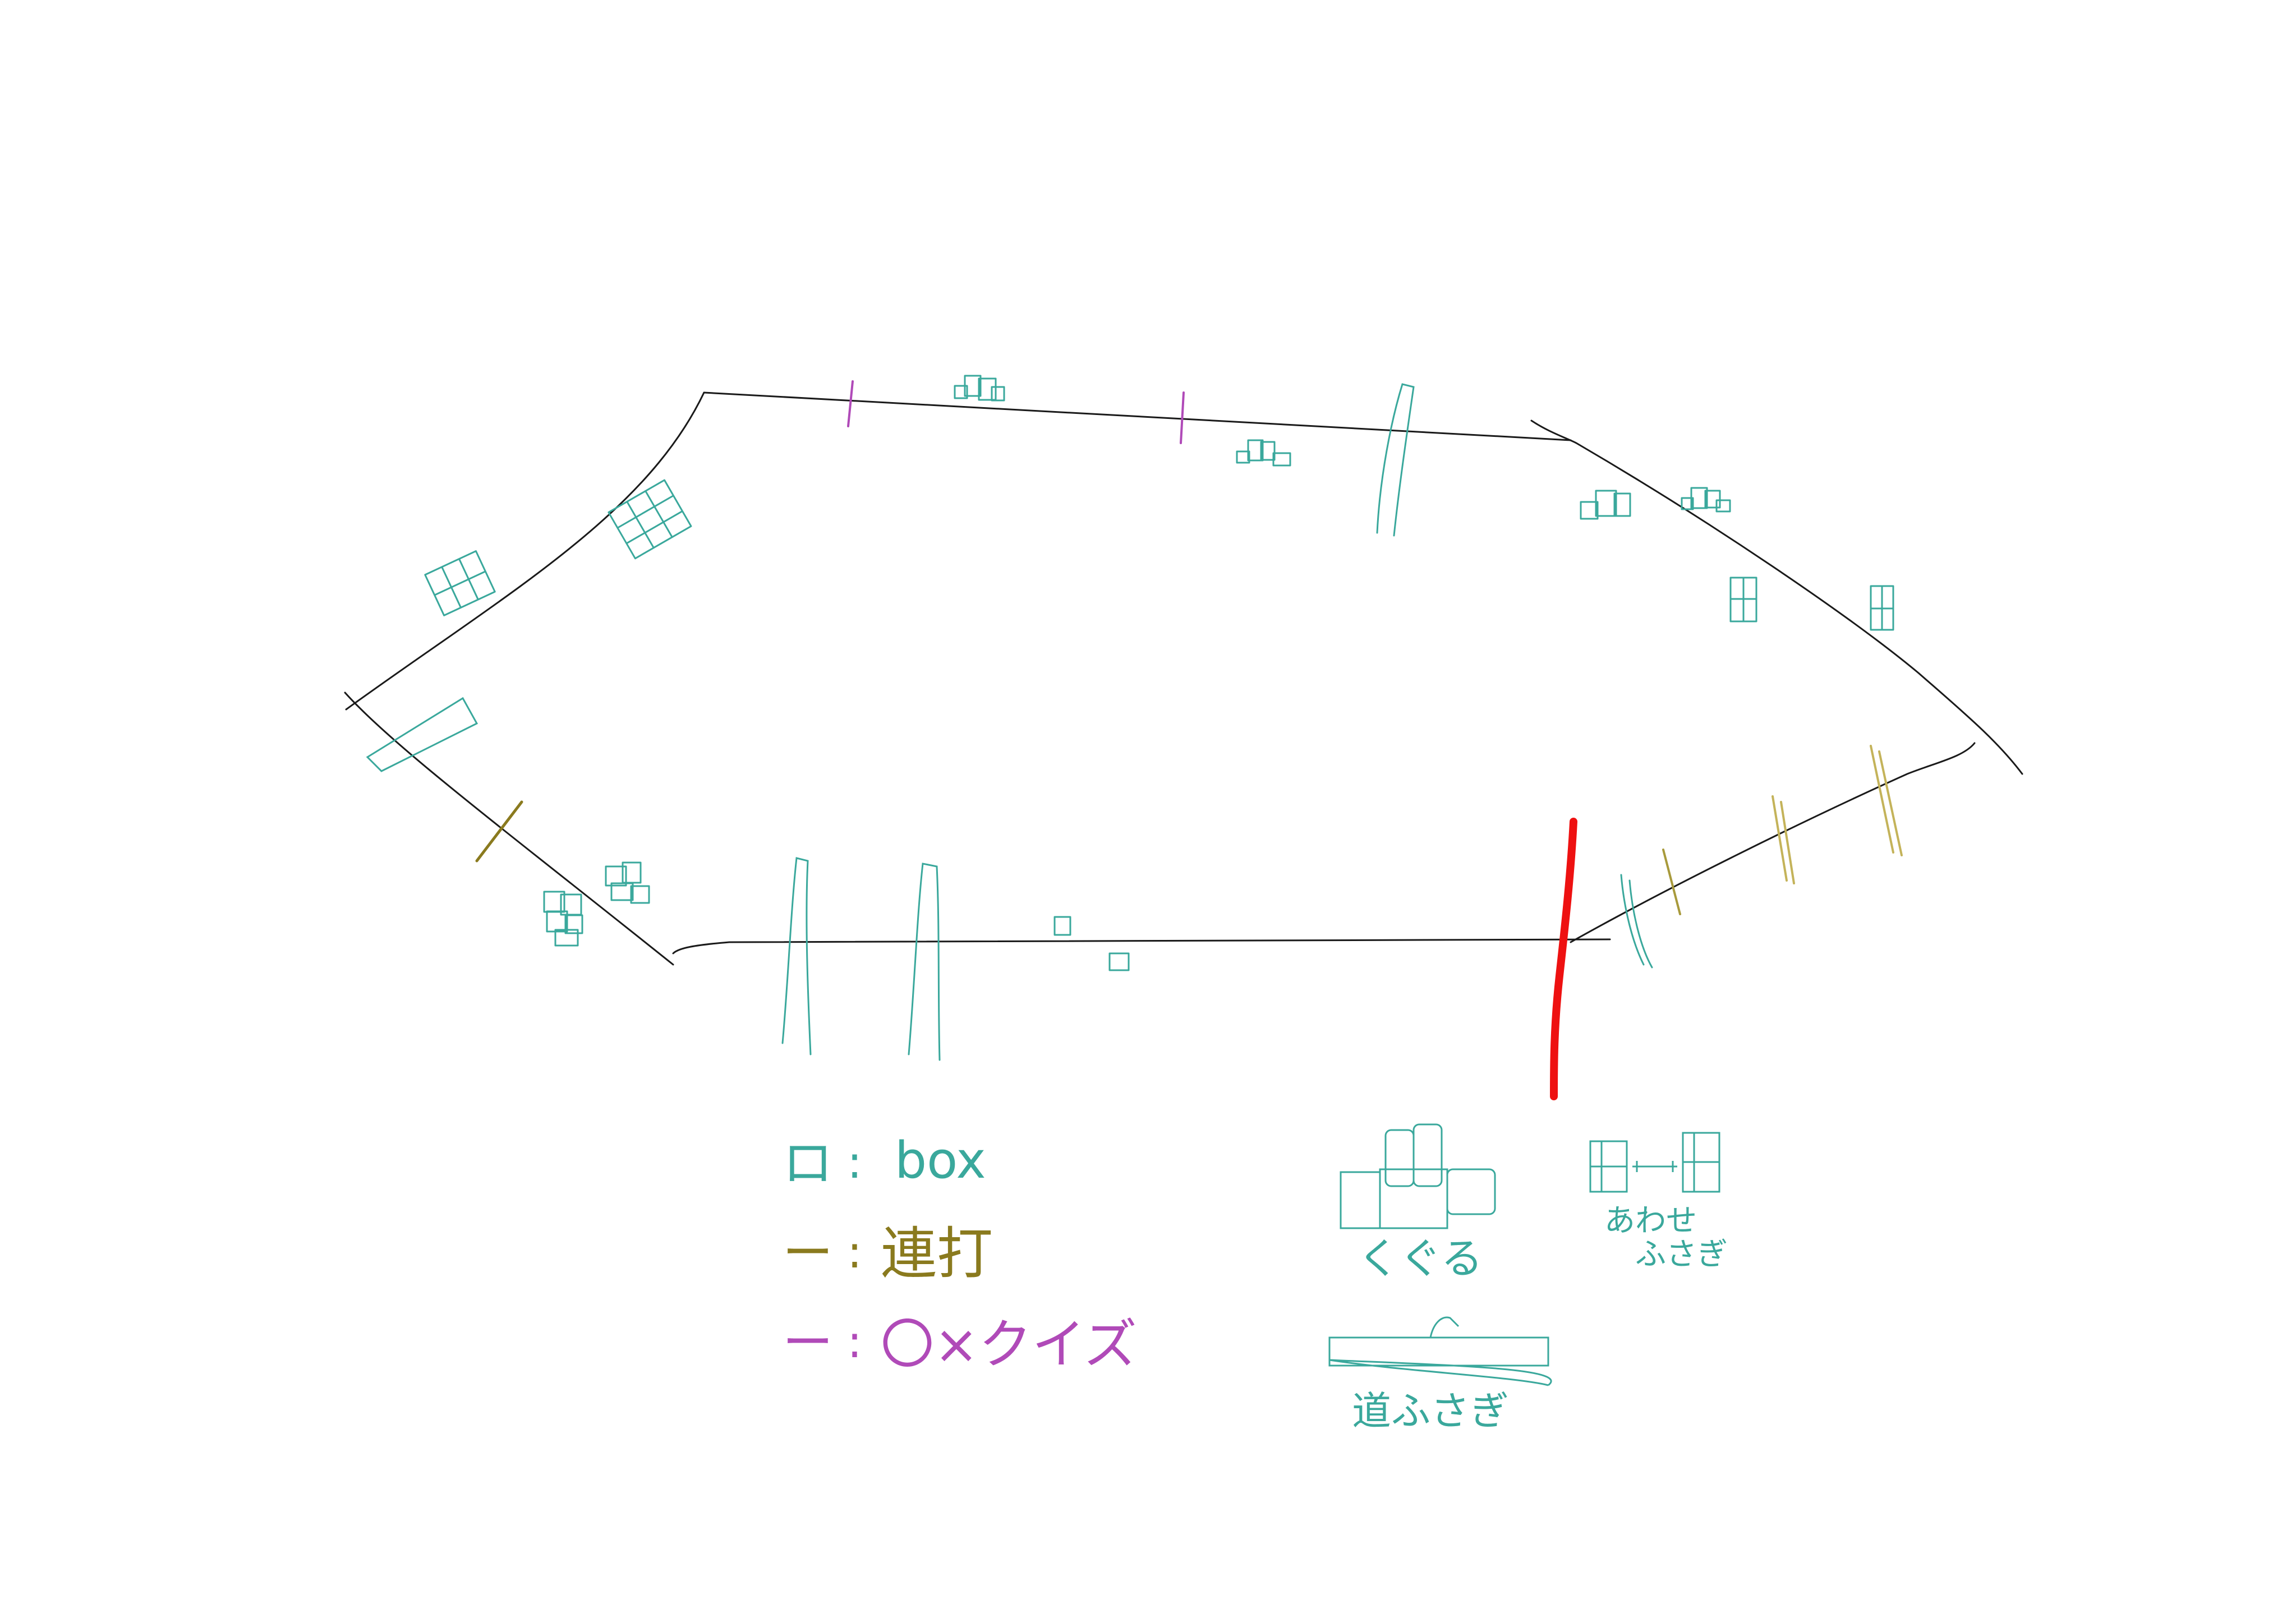 The image size is (2296, 1623). What do you see at coordinates (1189, 830) in the screenshot?
I see `mash-markers` at bounding box center [1189, 830].